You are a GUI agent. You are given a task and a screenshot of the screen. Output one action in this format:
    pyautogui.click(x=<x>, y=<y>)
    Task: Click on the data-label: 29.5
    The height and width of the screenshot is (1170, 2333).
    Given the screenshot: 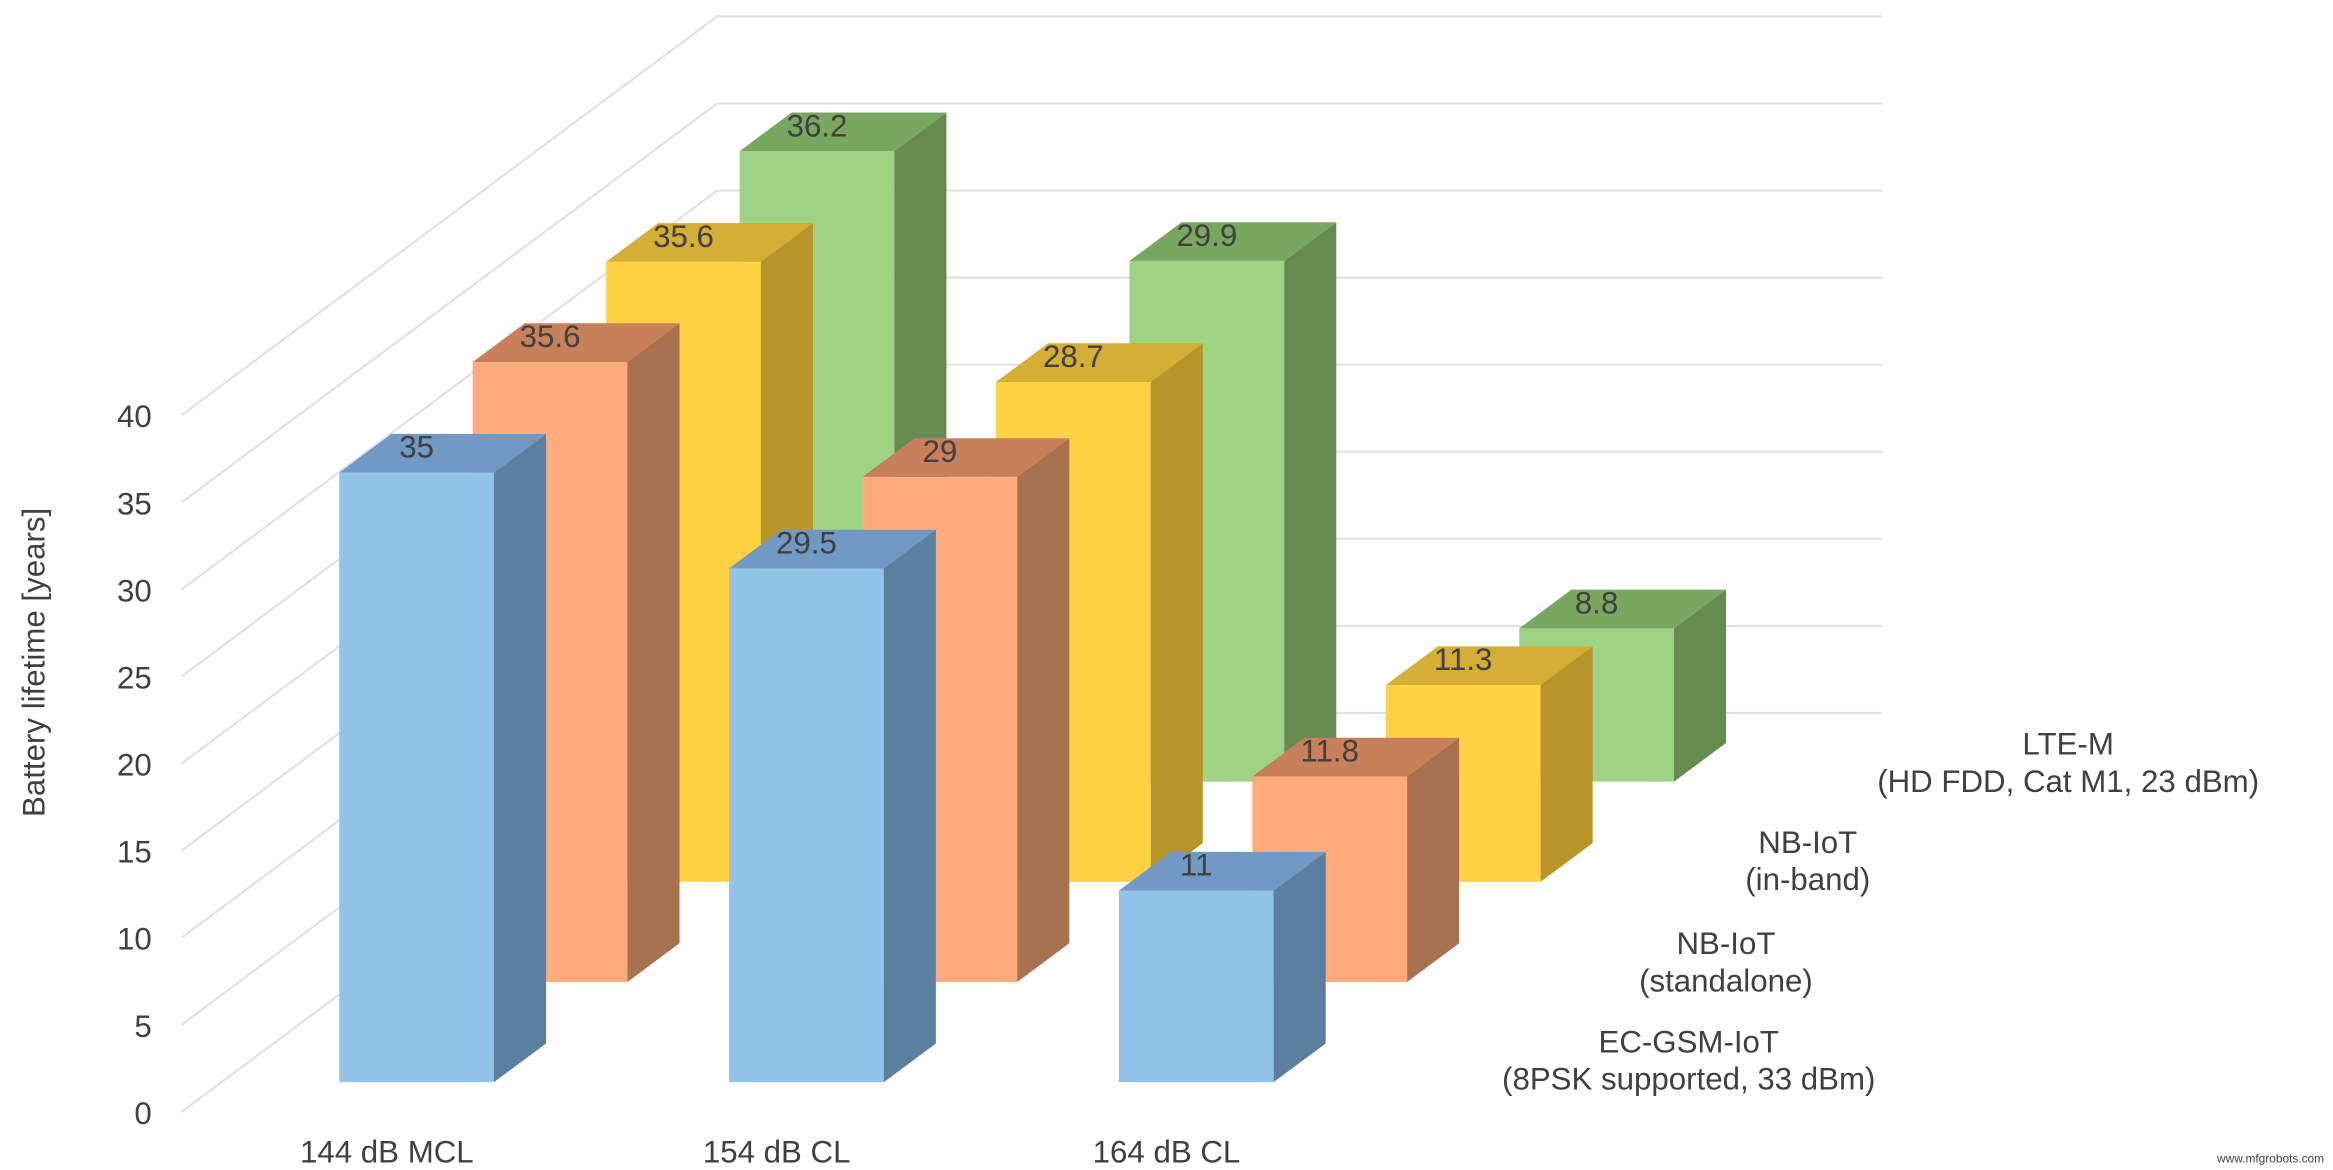 What is the action you would take?
    pyautogui.click(x=806, y=543)
    